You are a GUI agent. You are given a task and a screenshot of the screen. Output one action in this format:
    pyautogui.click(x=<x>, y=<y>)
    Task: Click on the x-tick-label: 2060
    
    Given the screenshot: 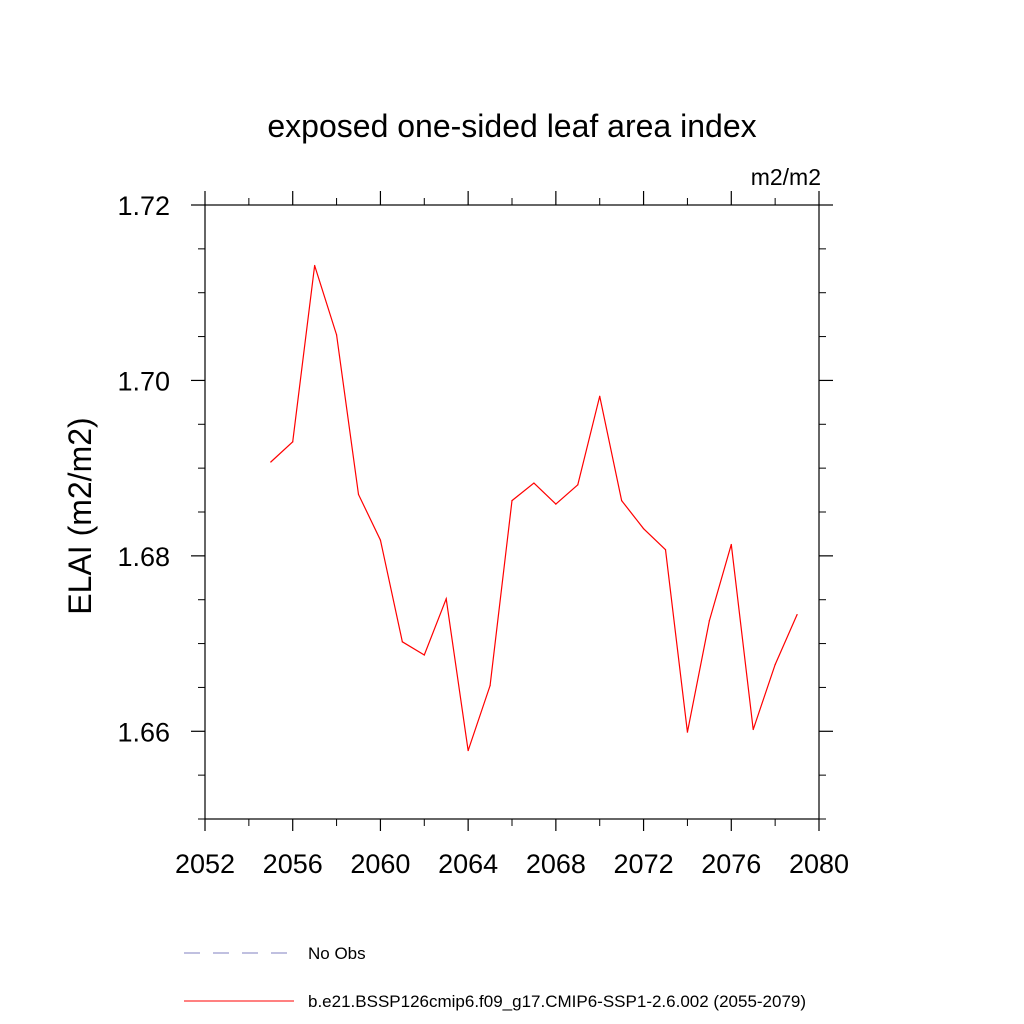 What is the action you would take?
    pyautogui.click(x=380, y=864)
    